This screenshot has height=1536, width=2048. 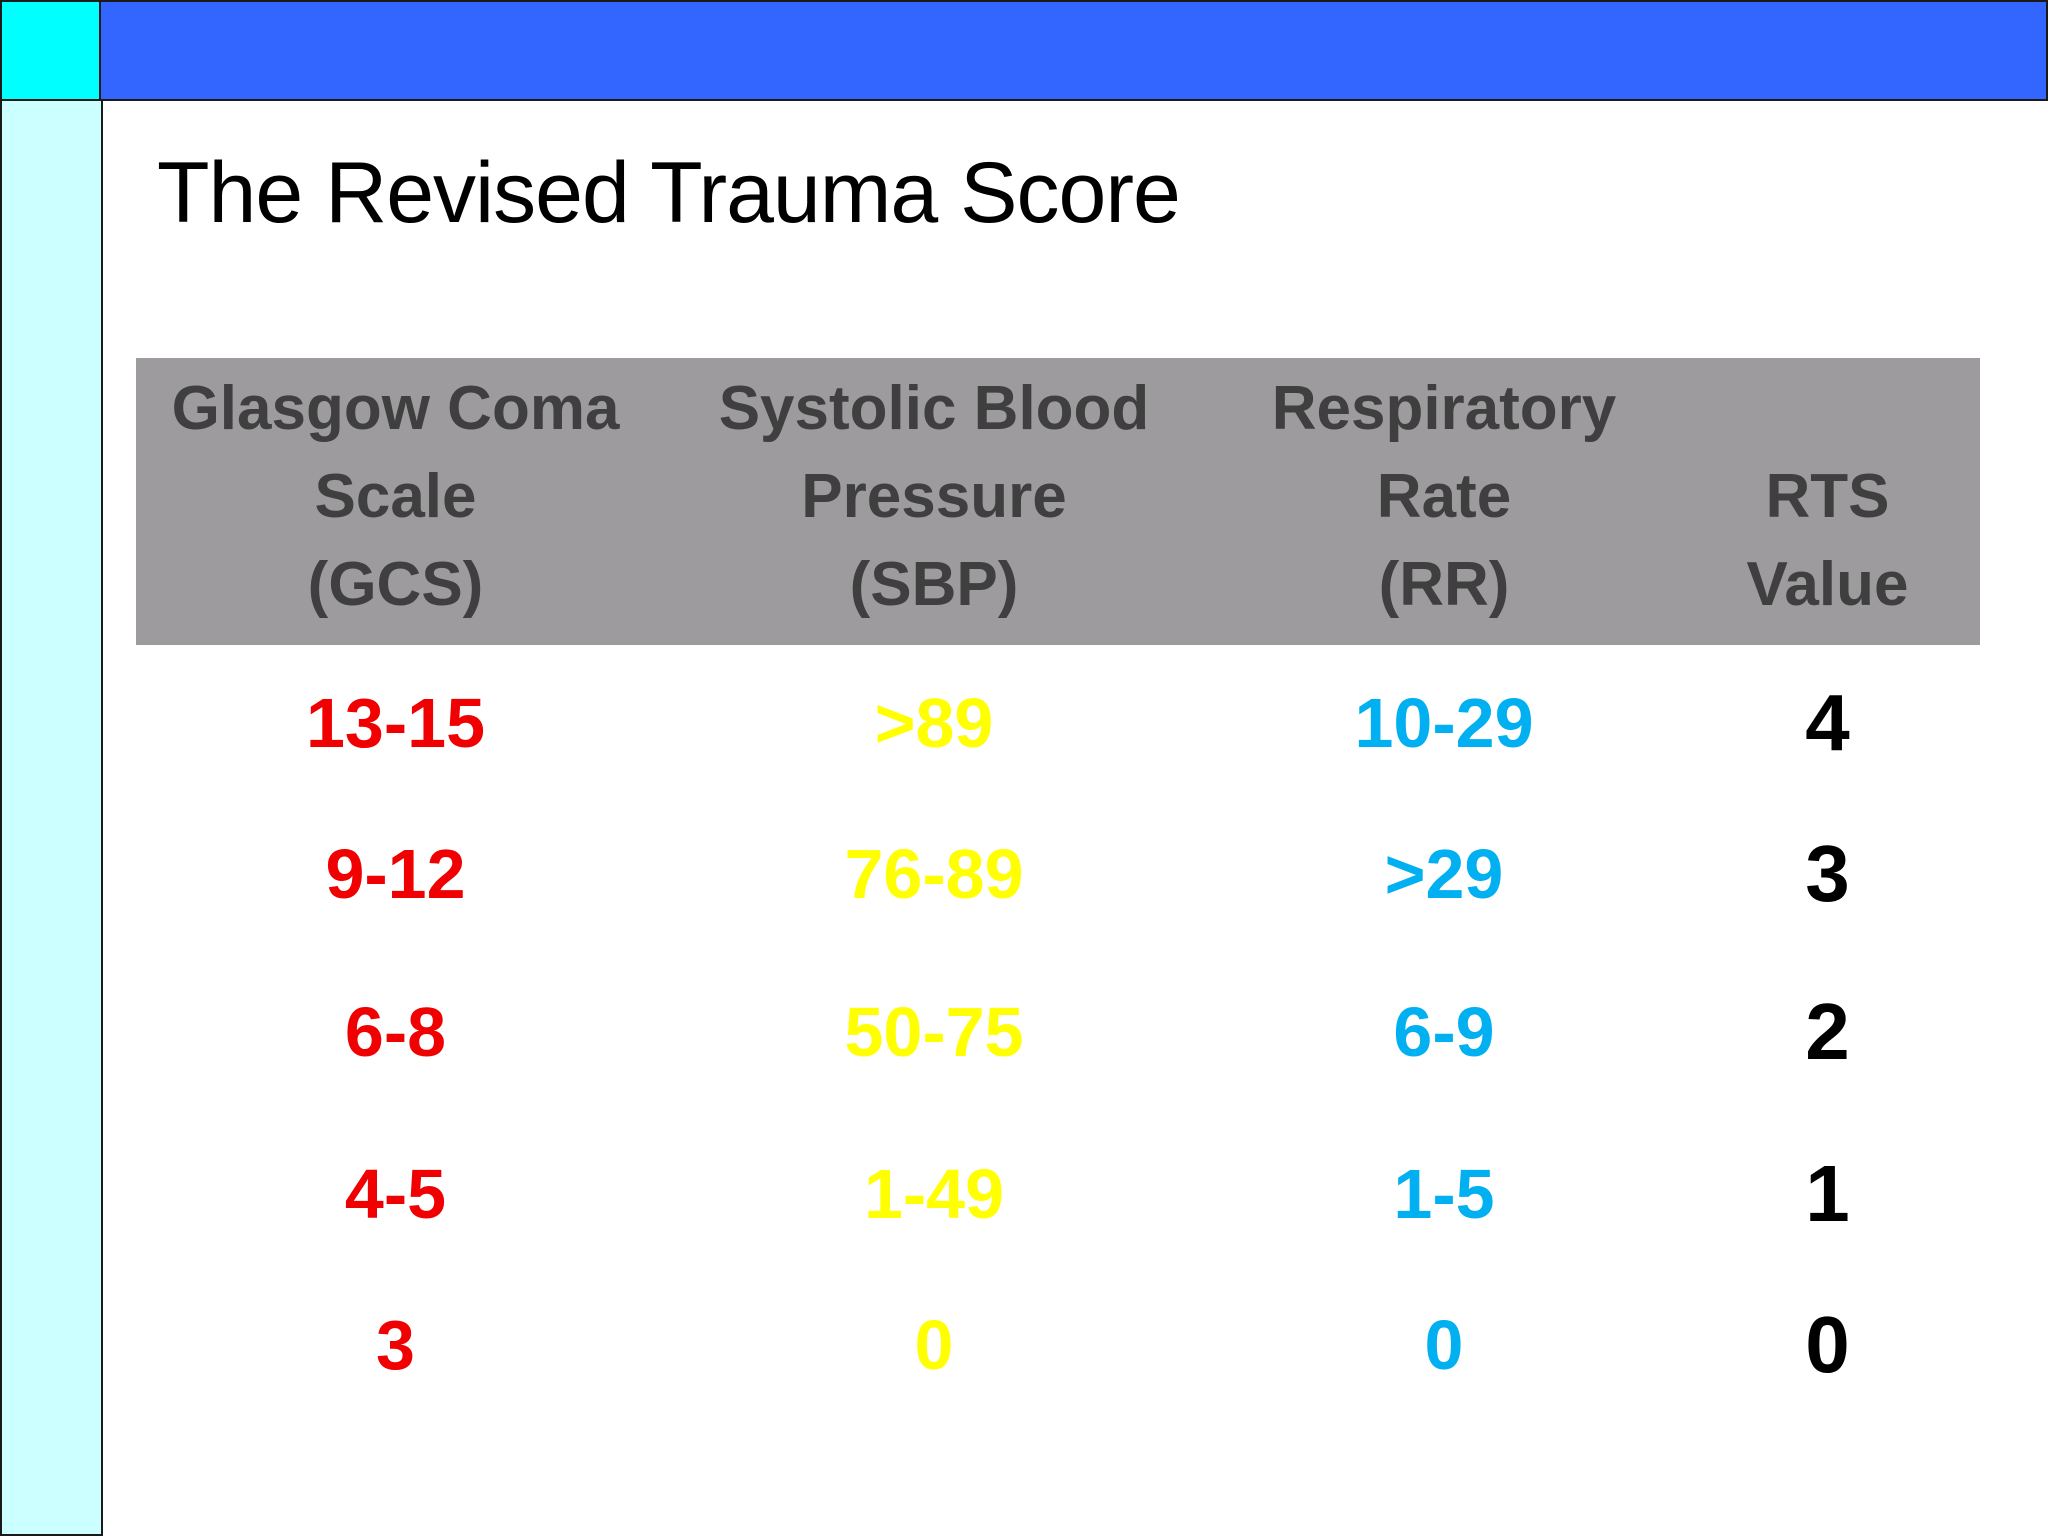 I want to click on header-gcs-line: (GCS), so click(x=395, y=584).